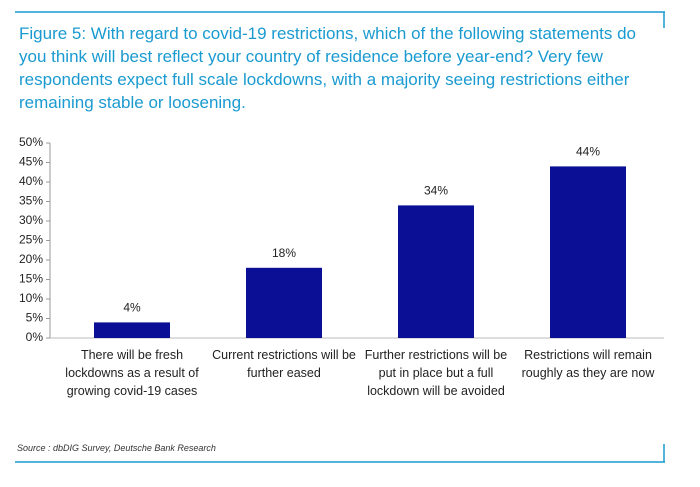  What do you see at coordinates (35, 318) in the screenshot?
I see `y-tick-label: 5%` at bounding box center [35, 318].